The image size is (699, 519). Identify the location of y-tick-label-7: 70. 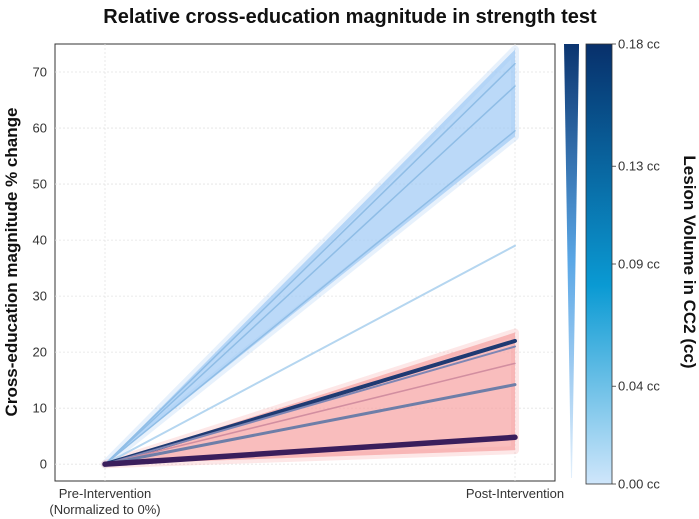
(40, 72).